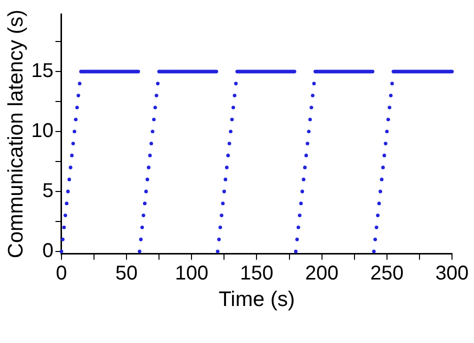  What do you see at coordinates (257, 273) in the screenshot?
I see `x-tick-label: 150` at bounding box center [257, 273].